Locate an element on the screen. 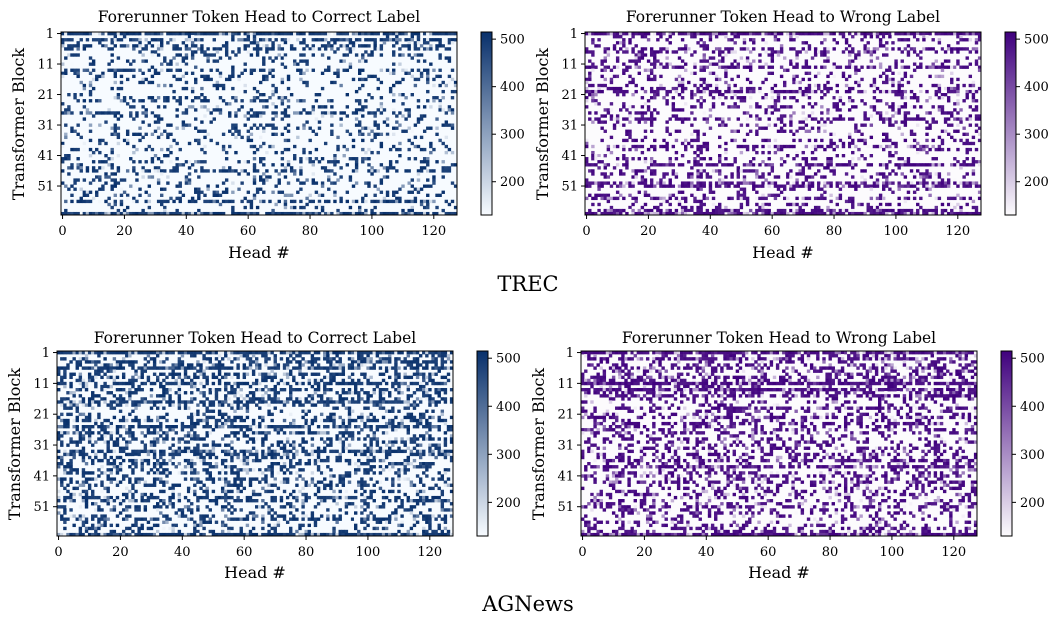  x-tick-label: 20 is located at coordinates (124, 231).